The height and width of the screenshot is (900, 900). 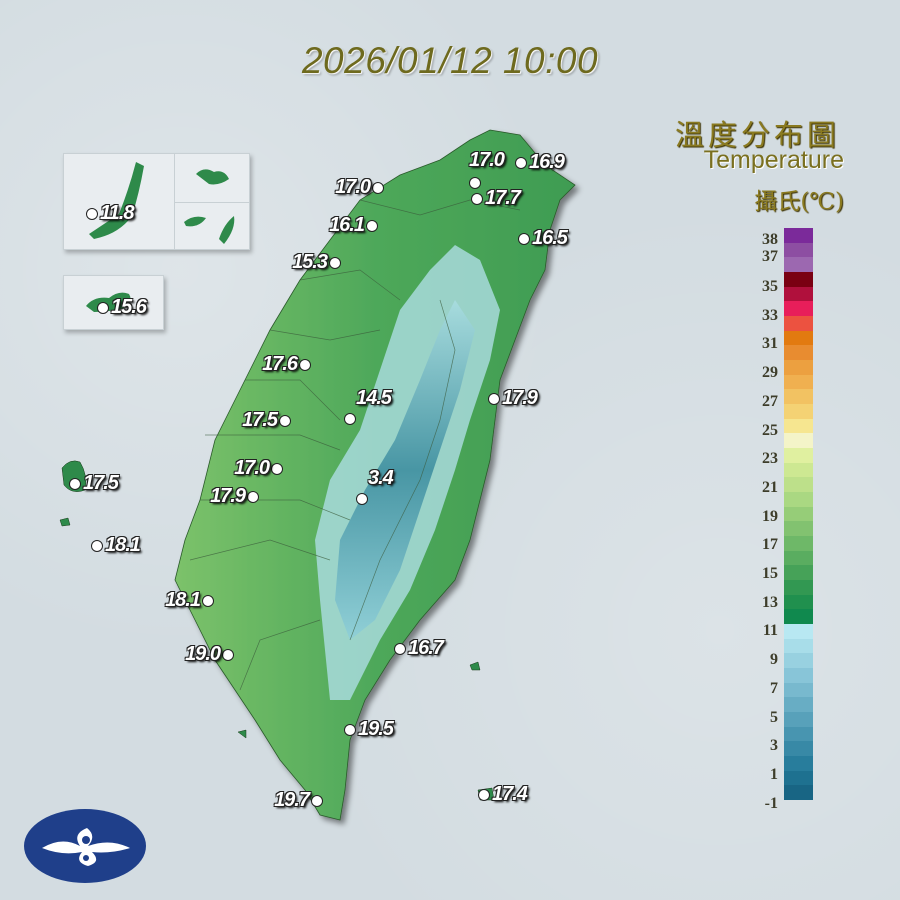 What do you see at coordinates (280, 364) in the screenshot?
I see `station-temp: 17.6` at bounding box center [280, 364].